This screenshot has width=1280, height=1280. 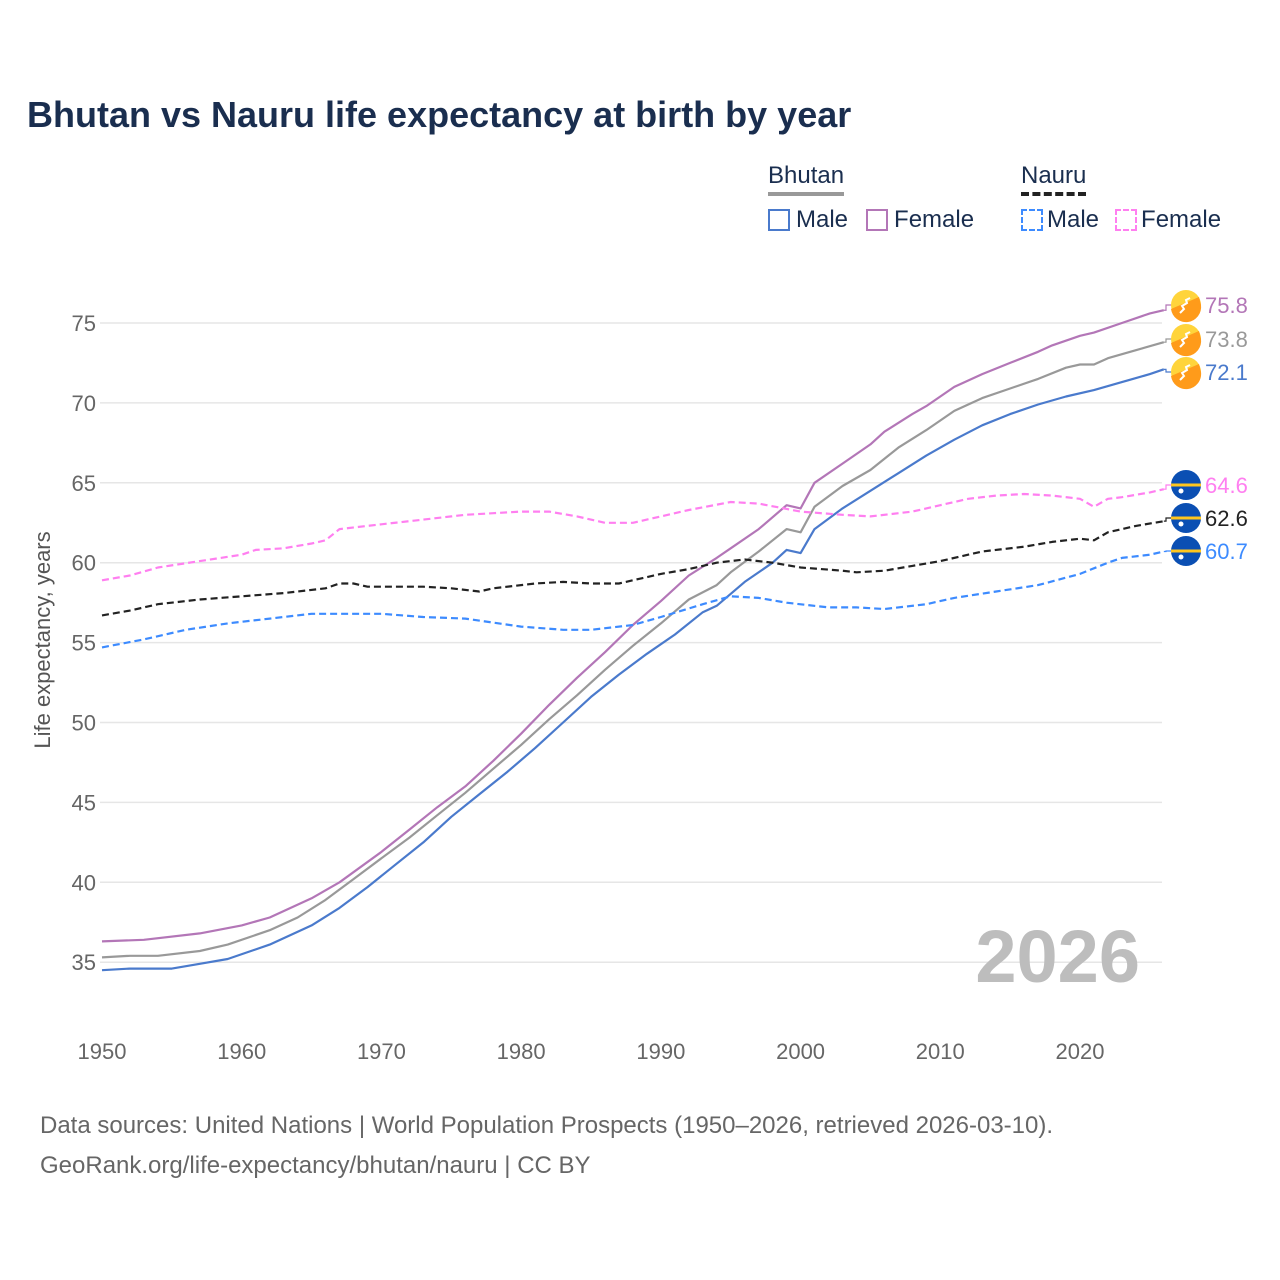 I want to click on x-tick-label: 2020, so click(x=1080, y=1051).